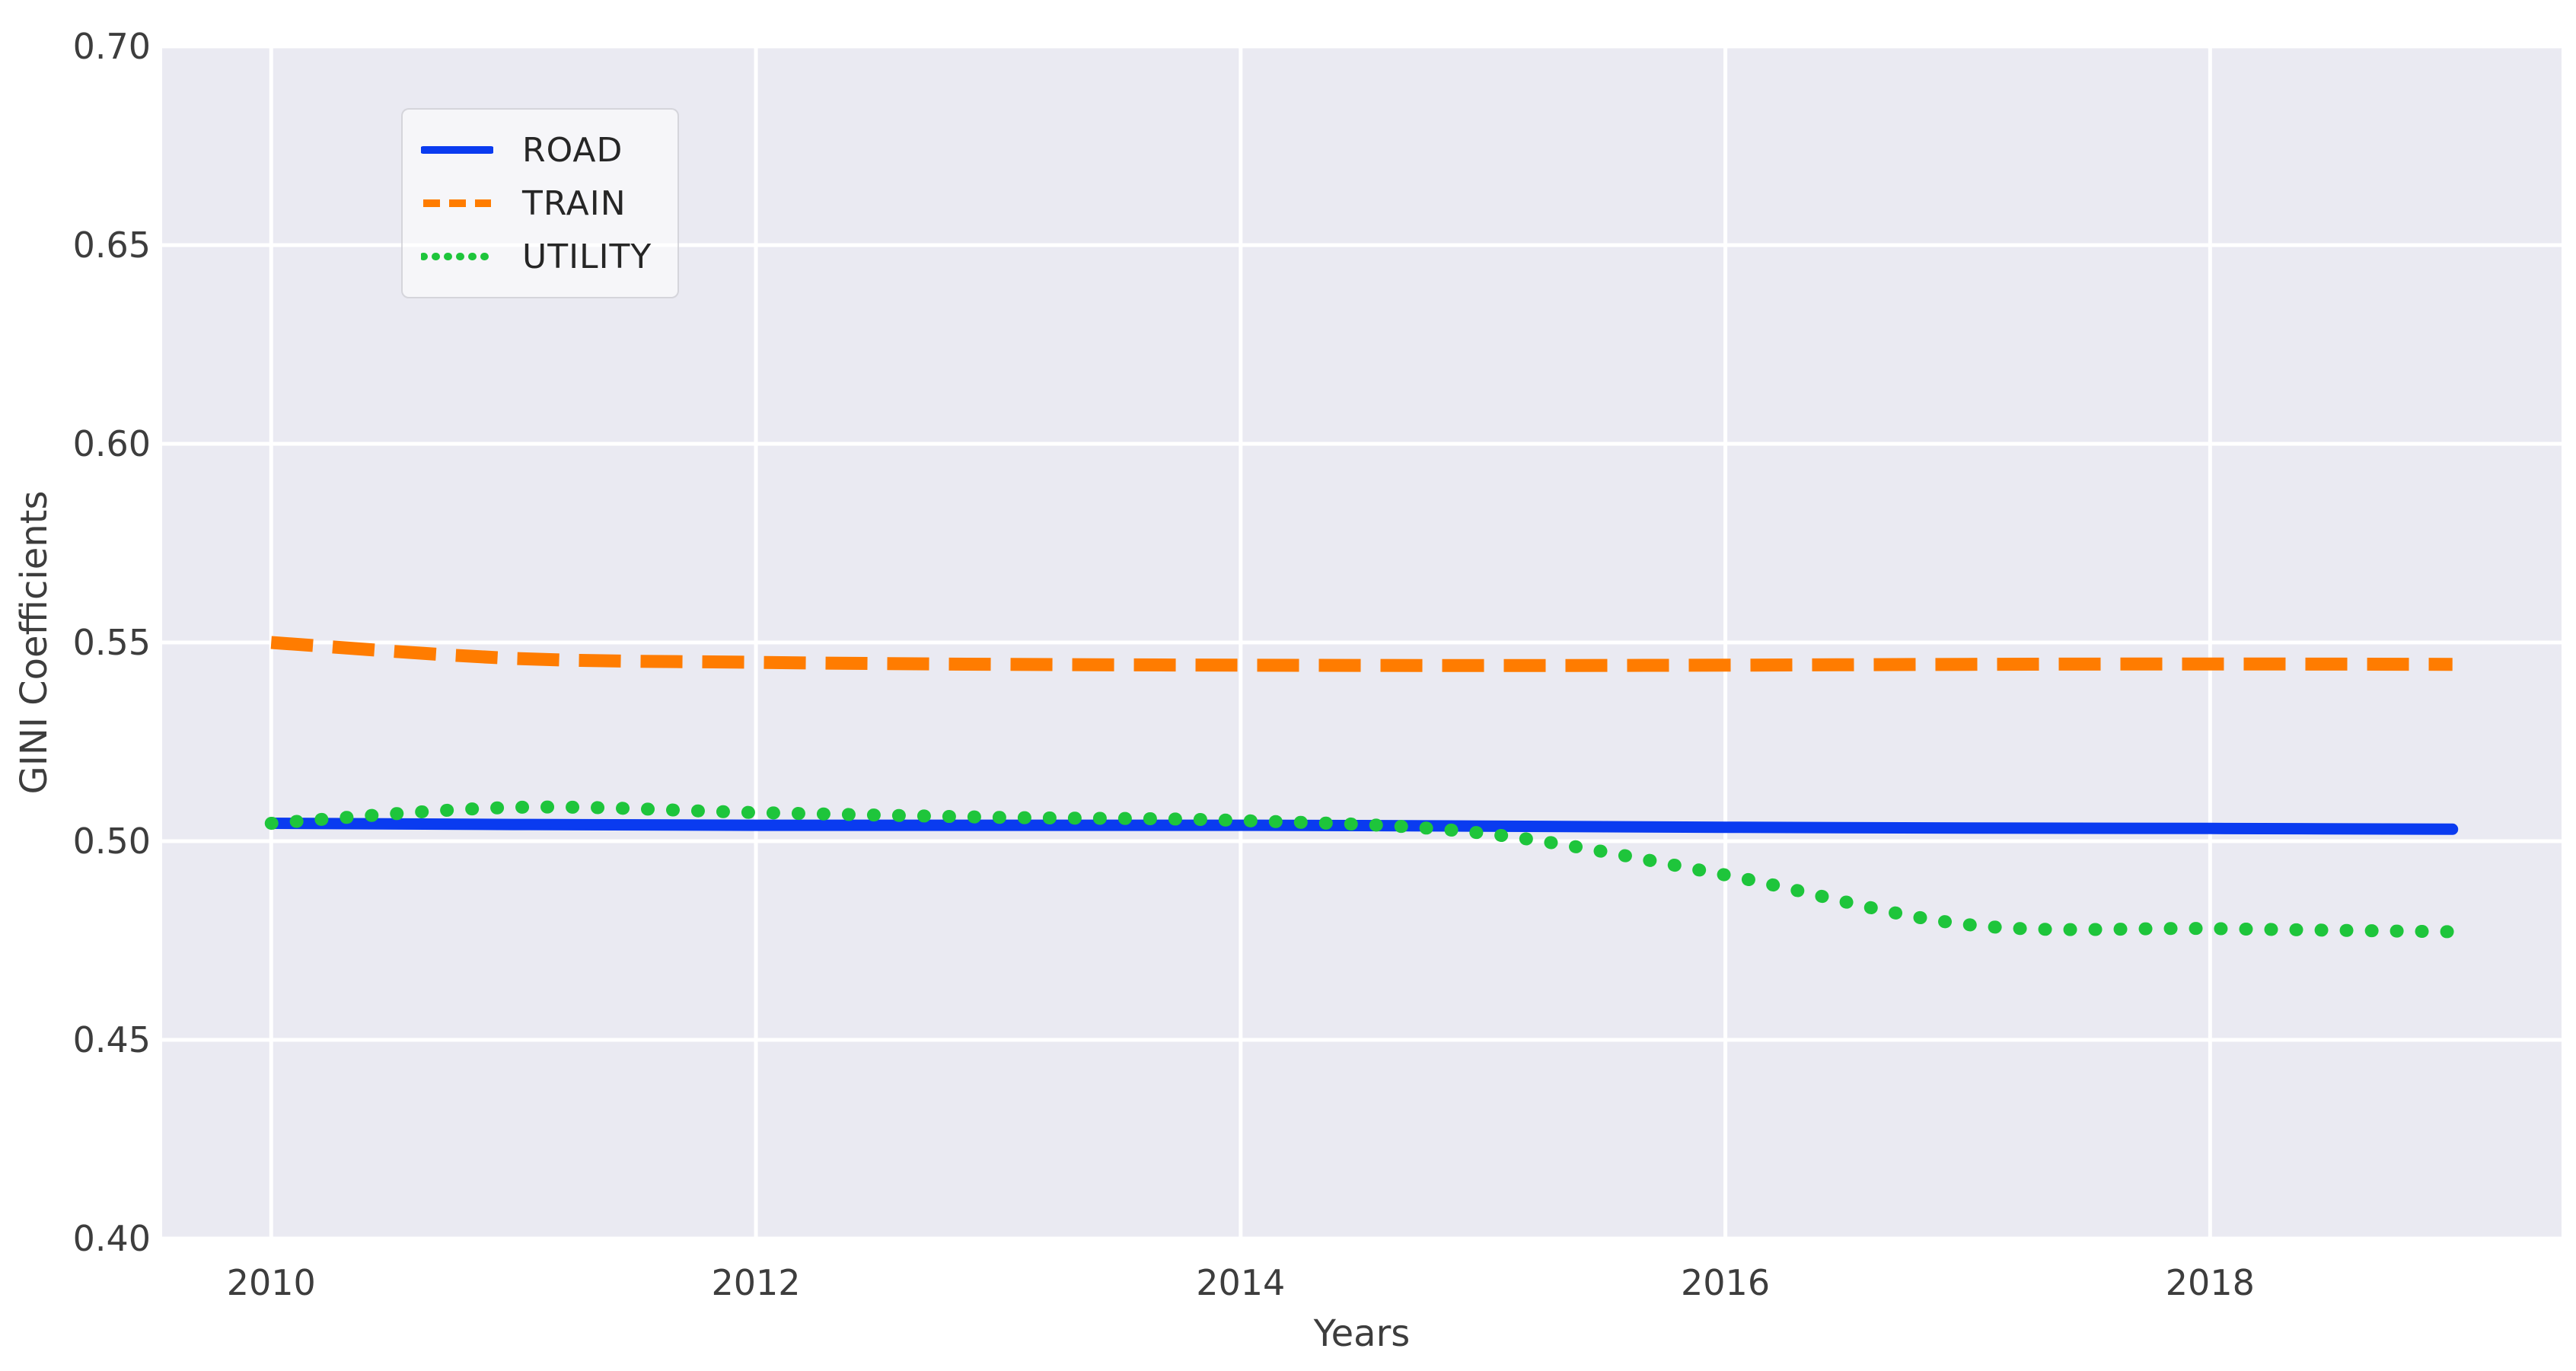 This screenshot has height=1371, width=2576. What do you see at coordinates (2210, 1282) in the screenshot?
I see `x-tick-label: 2018` at bounding box center [2210, 1282].